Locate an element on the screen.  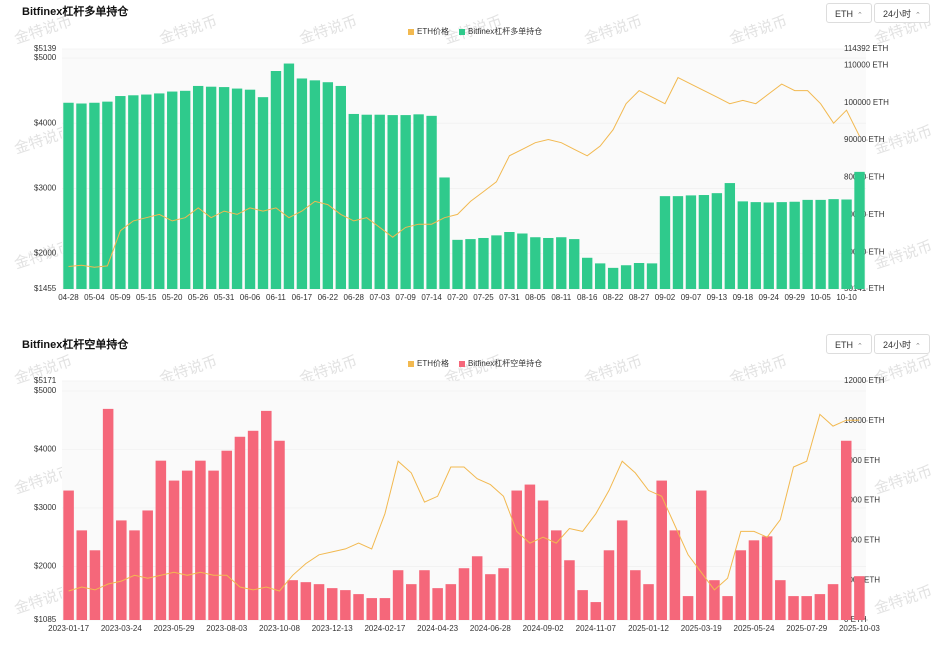
chart-title: Bitfinex杠杆多单持仓 is located at coordinates (75, 11).